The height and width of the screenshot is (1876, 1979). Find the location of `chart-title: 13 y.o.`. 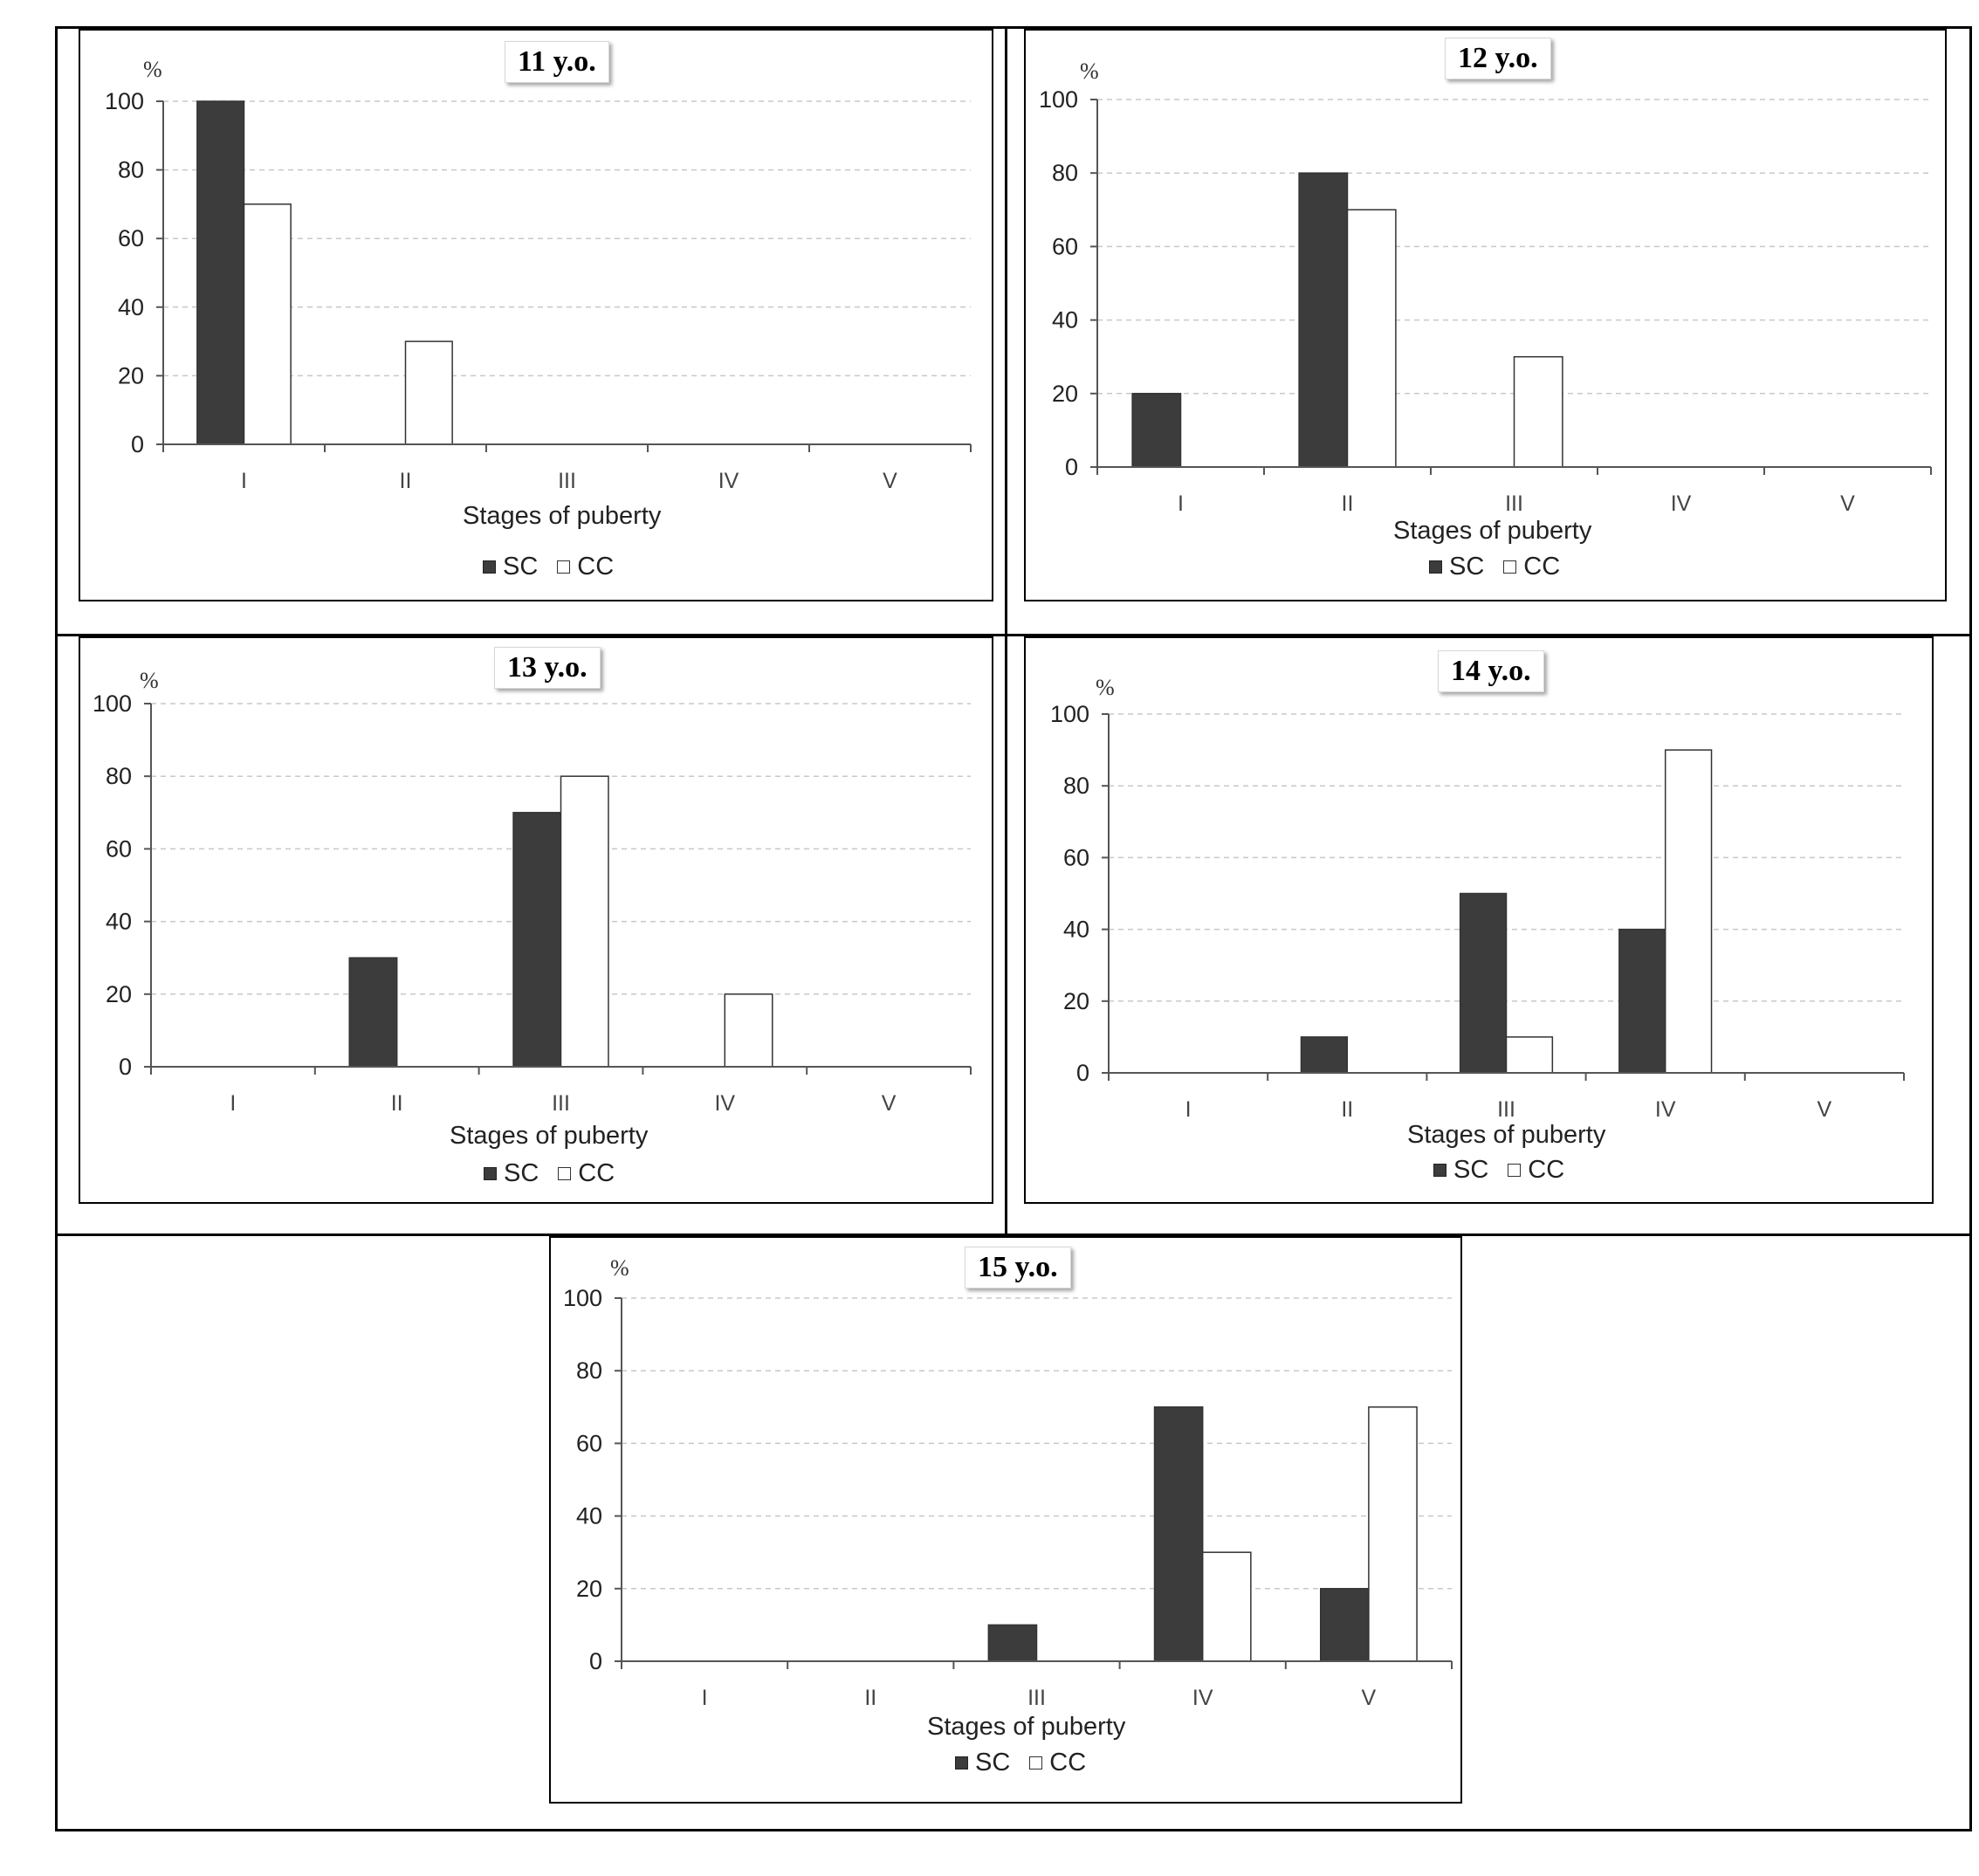

chart-title: 13 y.o. is located at coordinates (547, 668).